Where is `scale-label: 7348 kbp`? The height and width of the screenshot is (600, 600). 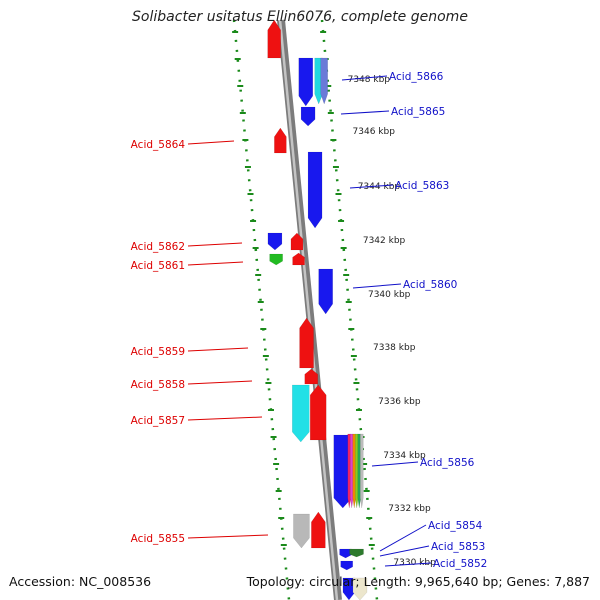
scale-label: 7348 kbp is located at coordinates (369, 80).